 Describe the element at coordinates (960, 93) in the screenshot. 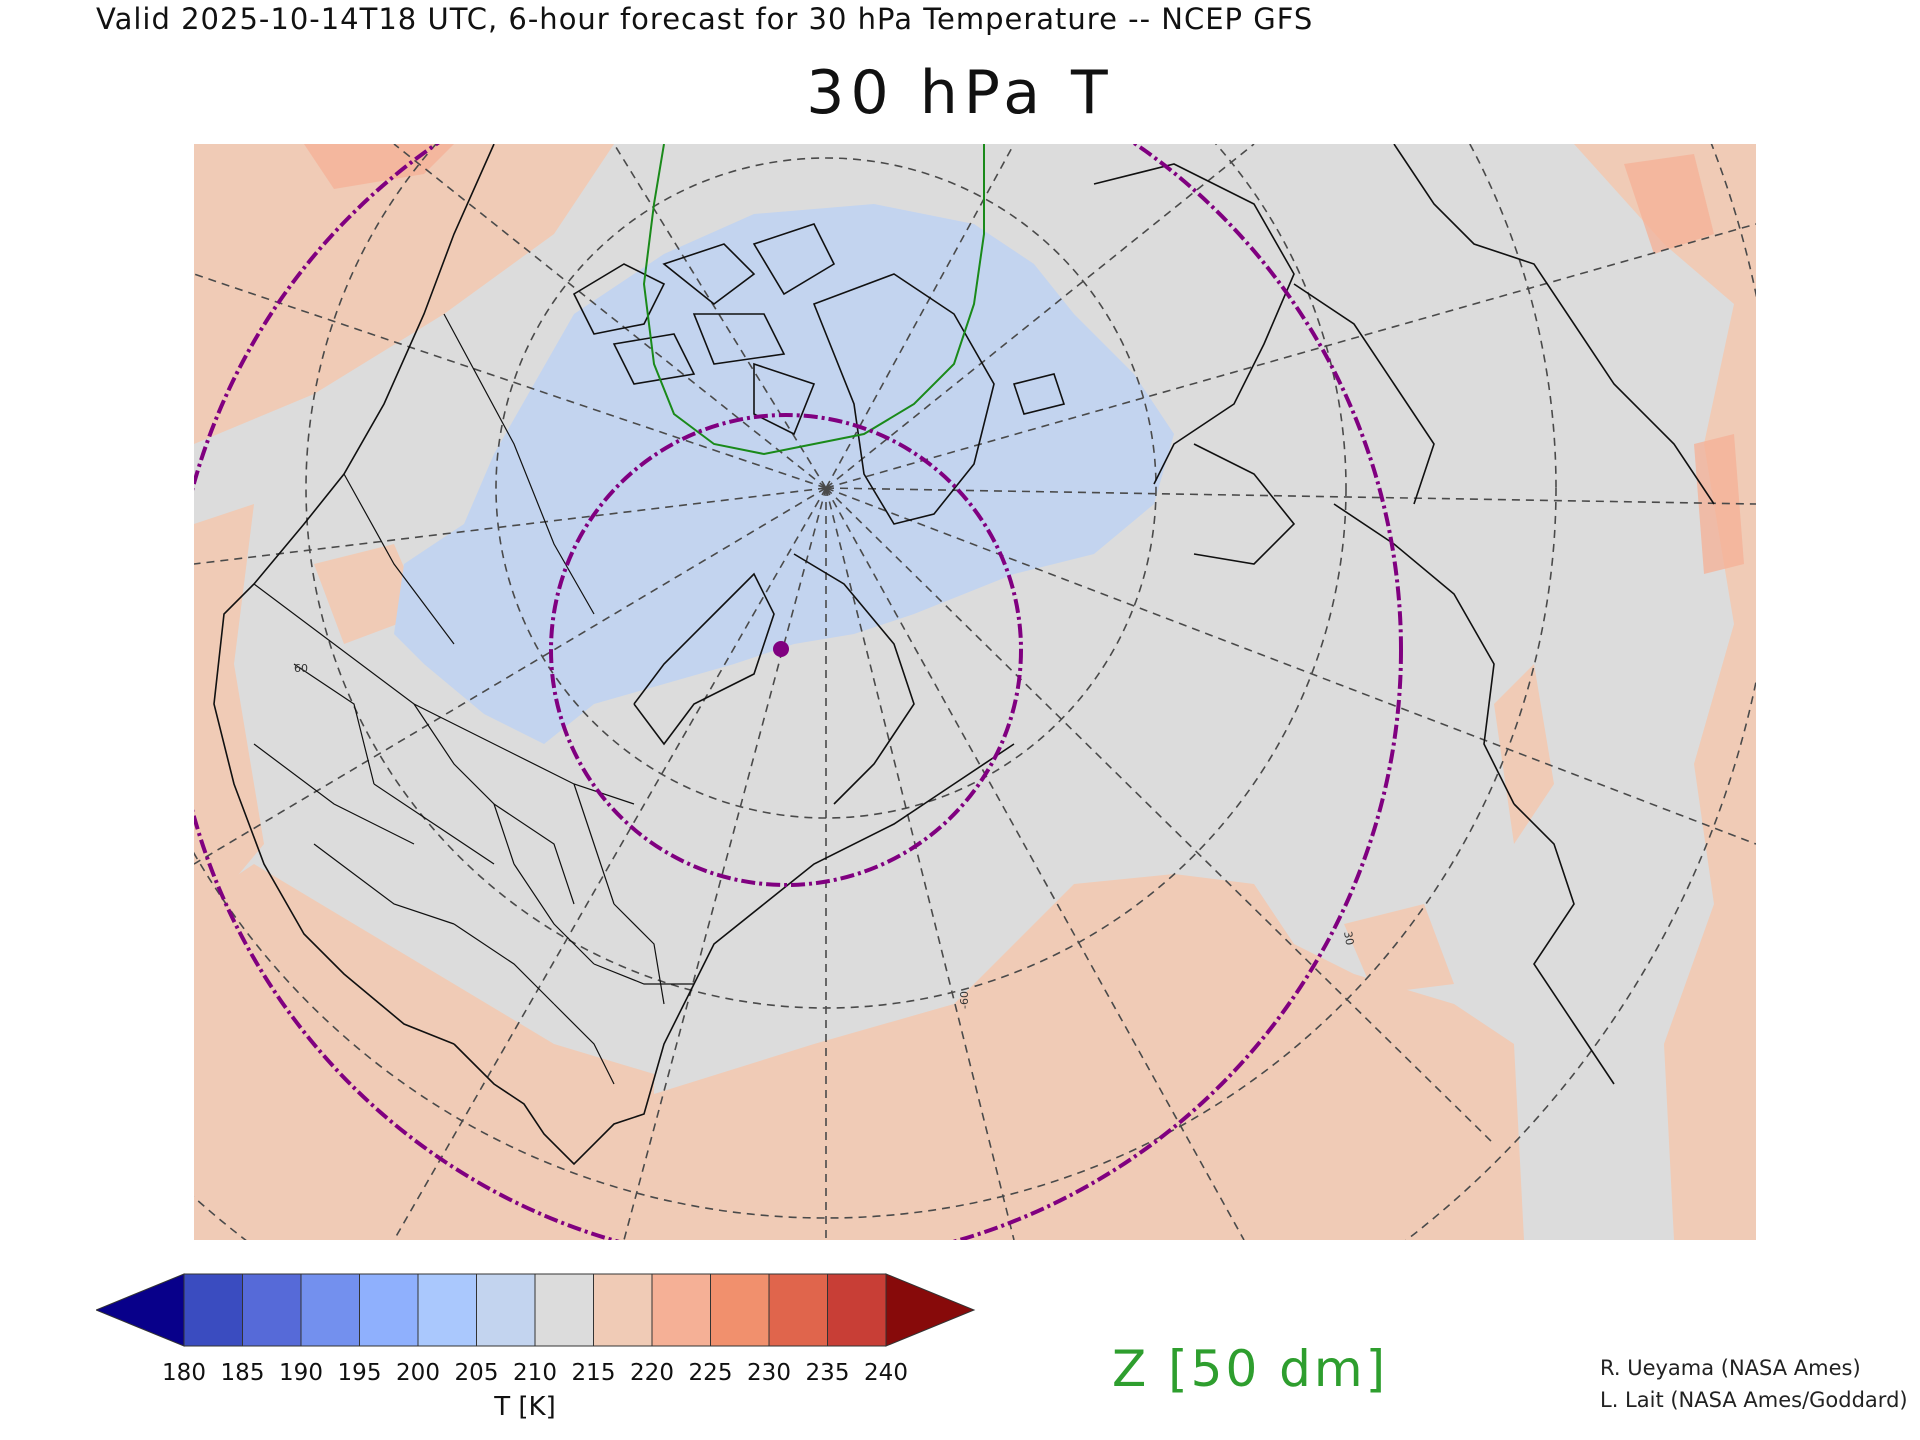

I see `page-title: 30 hPa T` at that location.